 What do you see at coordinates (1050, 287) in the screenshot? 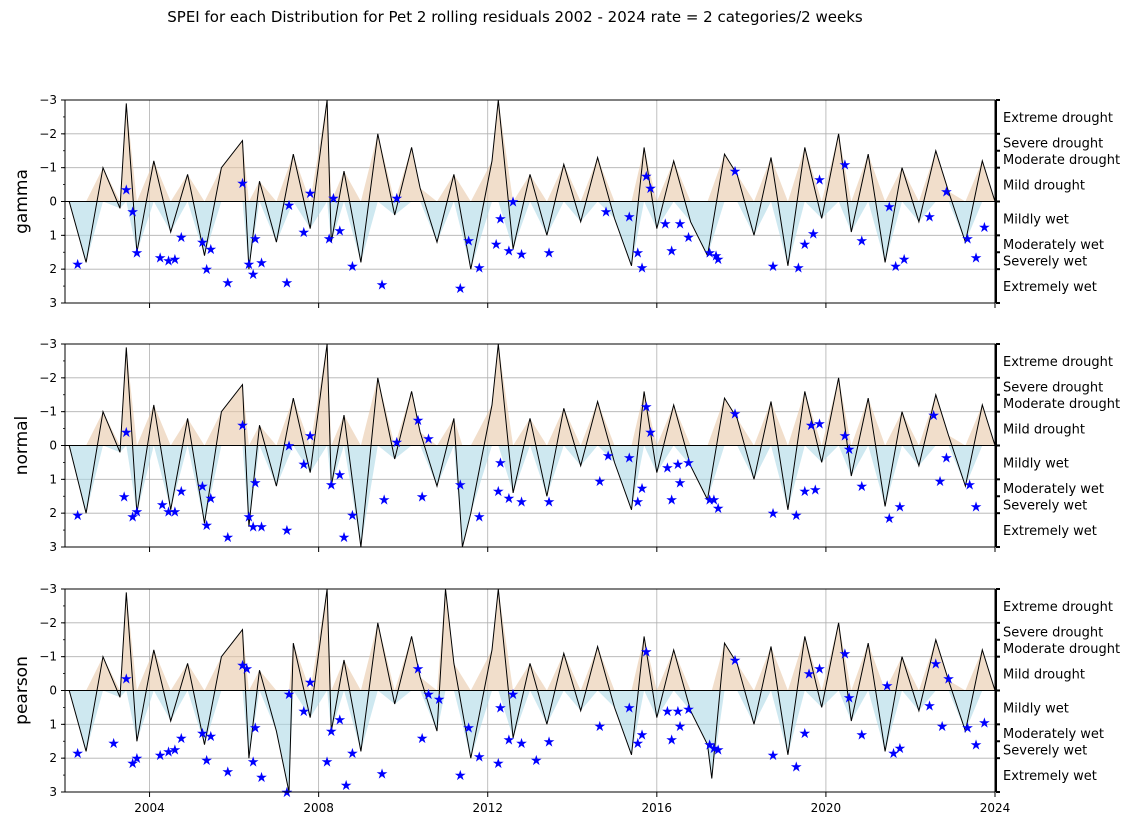
I see `category-label: Extremely wet` at bounding box center [1050, 287].